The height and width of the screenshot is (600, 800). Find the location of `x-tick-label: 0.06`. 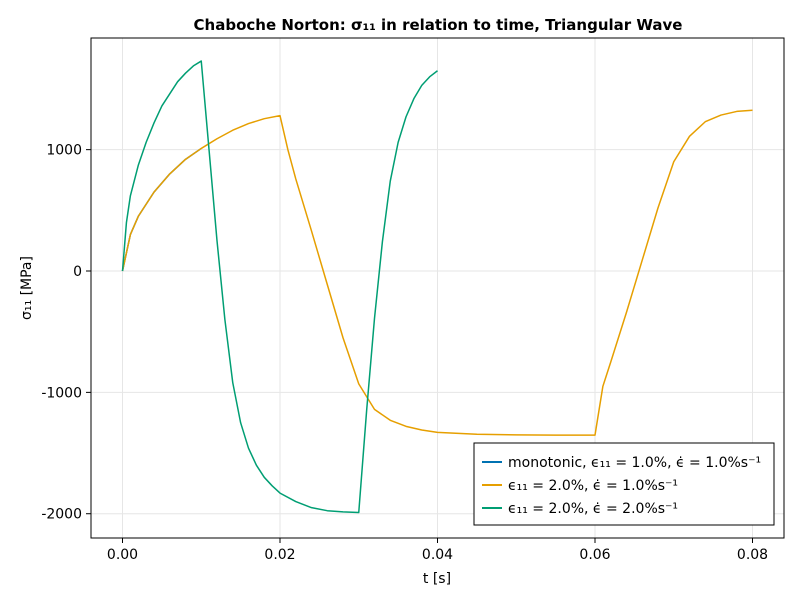

x-tick-label: 0.06 is located at coordinates (594, 555).